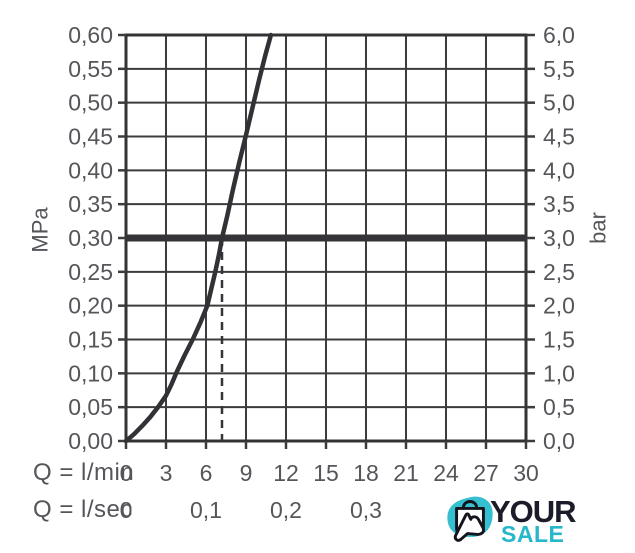 This screenshot has width=635, height=553. Describe the element at coordinates (206, 473) in the screenshot. I see `svg-text: 6` at that location.